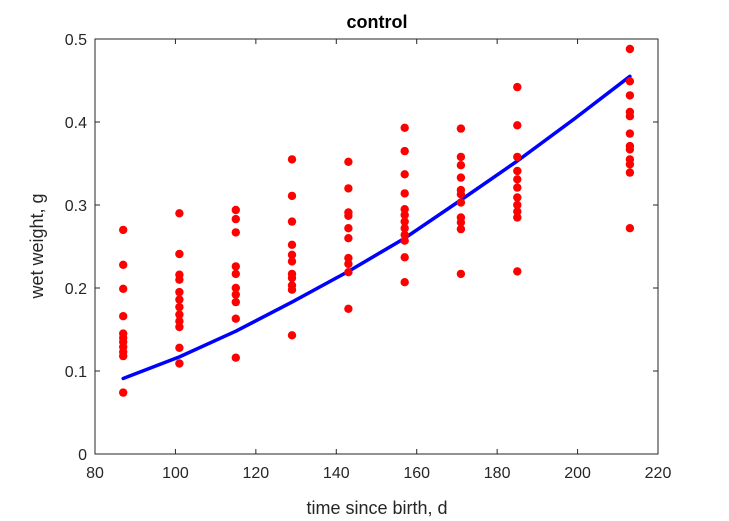  What do you see at coordinates (76, 372) in the screenshot?
I see `y-tick-label: 0.1` at bounding box center [76, 372].